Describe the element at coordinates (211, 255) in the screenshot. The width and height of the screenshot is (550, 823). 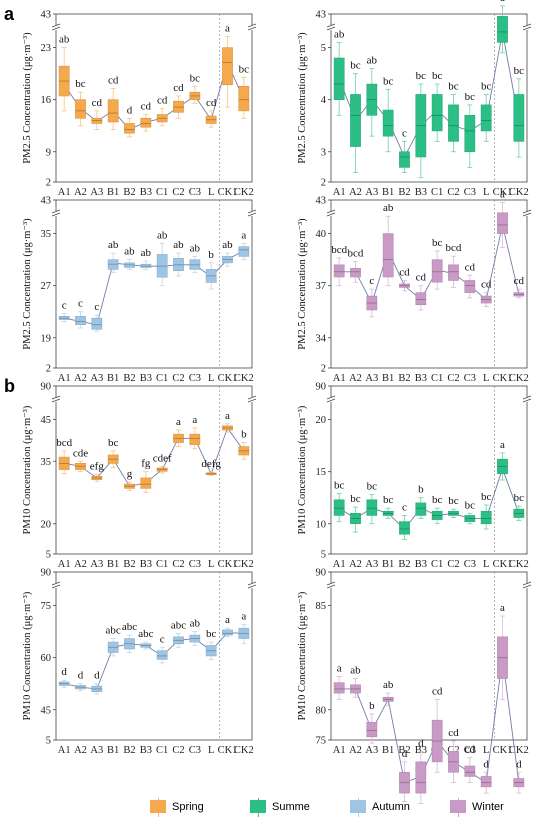
I see `panel-2-letter-L: b` at that location.